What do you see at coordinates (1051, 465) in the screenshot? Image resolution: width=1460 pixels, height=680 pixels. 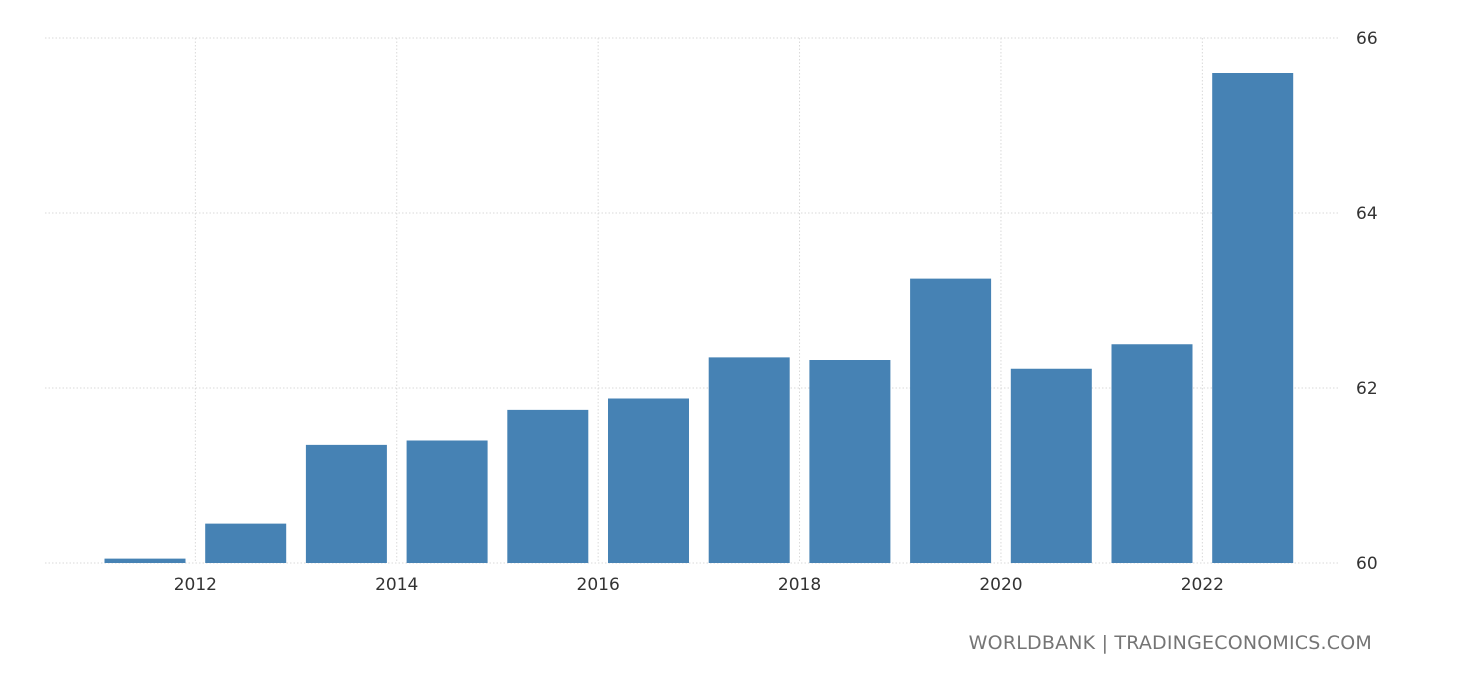 I see `bar-2020` at bounding box center [1051, 465].